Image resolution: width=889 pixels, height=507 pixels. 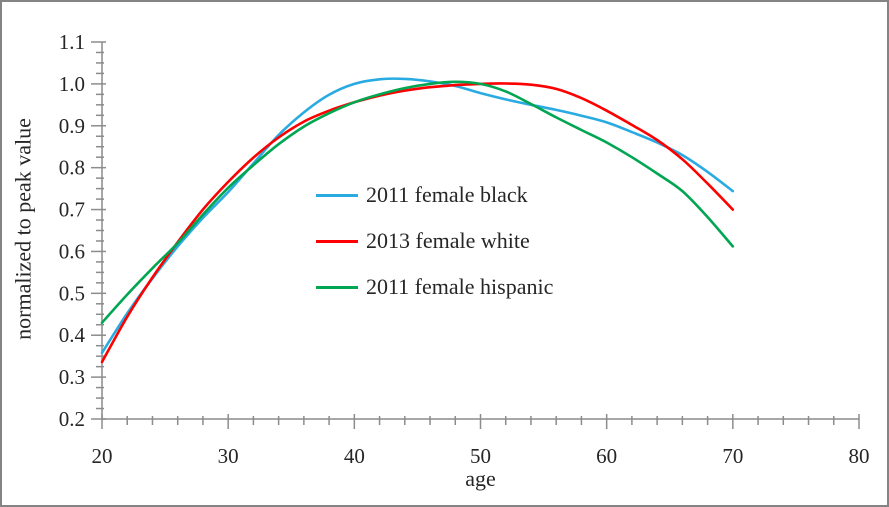 What do you see at coordinates (72, 377) in the screenshot?
I see `y-tick-label: 0.3` at bounding box center [72, 377].